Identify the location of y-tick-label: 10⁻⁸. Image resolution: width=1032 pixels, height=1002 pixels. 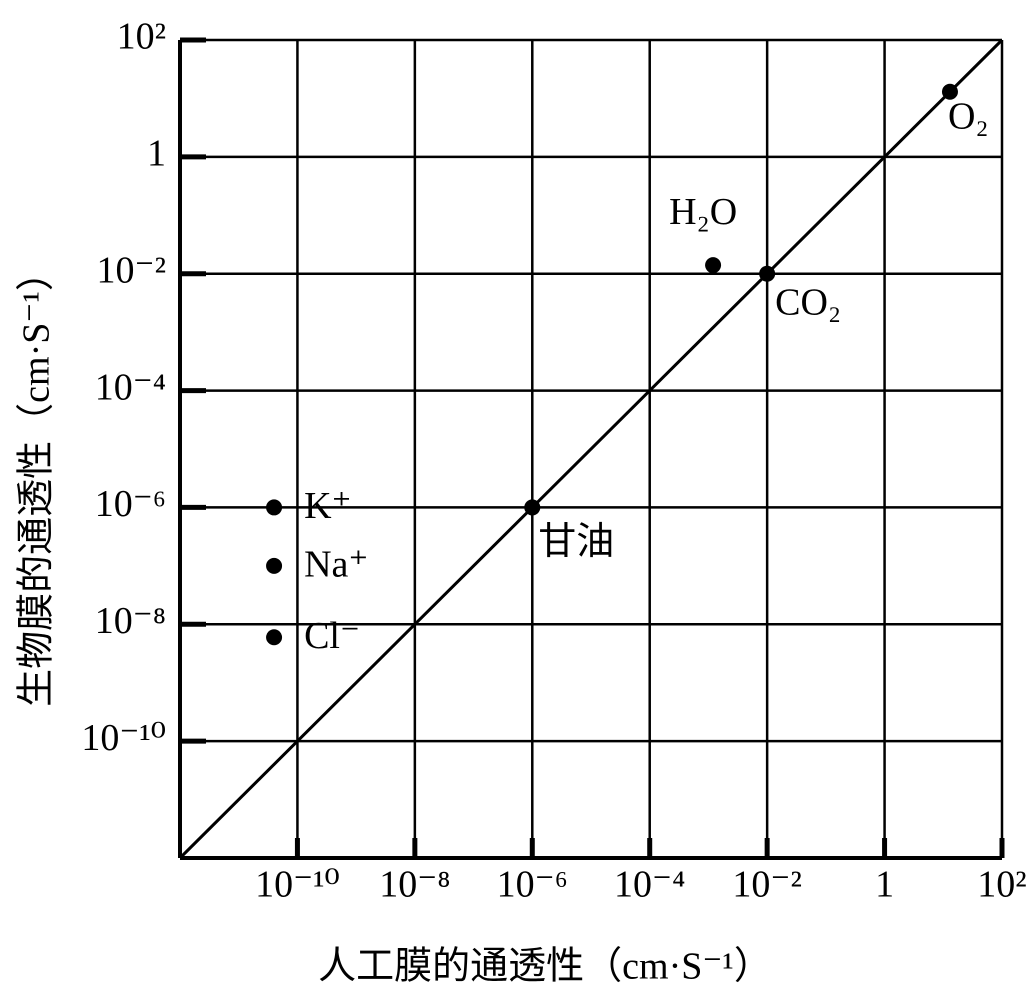
(130, 621).